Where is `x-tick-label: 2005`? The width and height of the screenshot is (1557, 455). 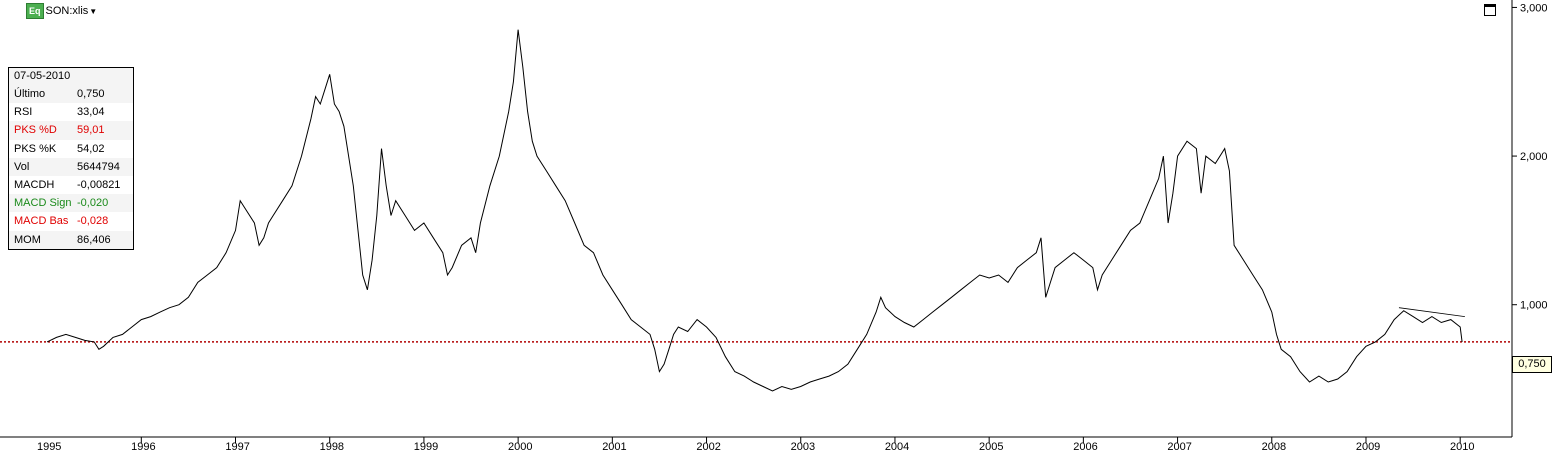
x-tick-label: 2005 is located at coordinates (991, 447).